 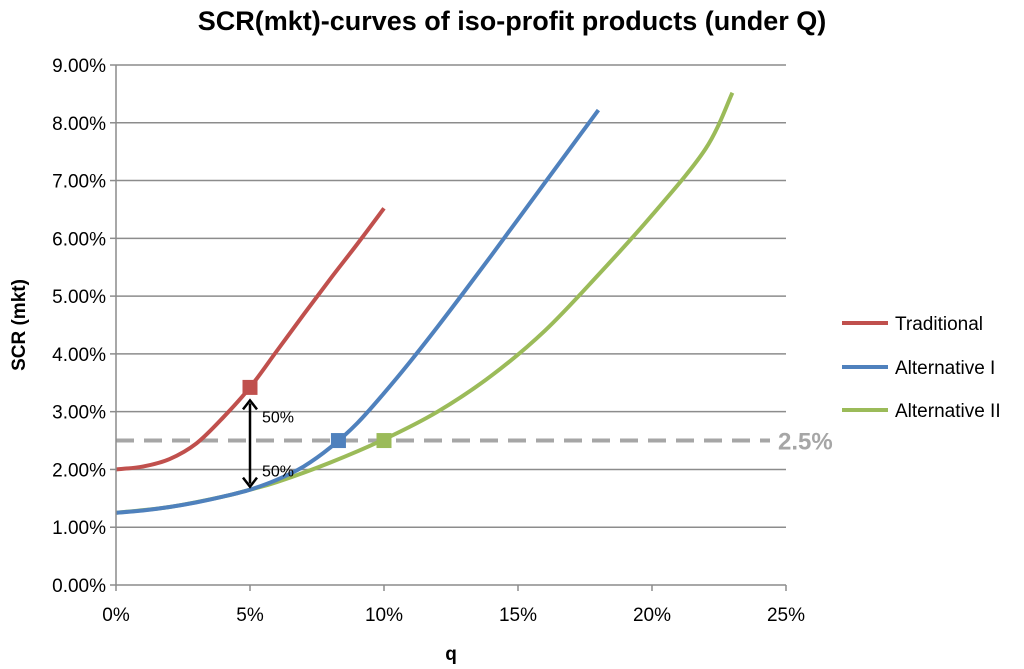 What do you see at coordinates (268, 443) in the screenshot?
I see `annotations: 50% 50%` at bounding box center [268, 443].